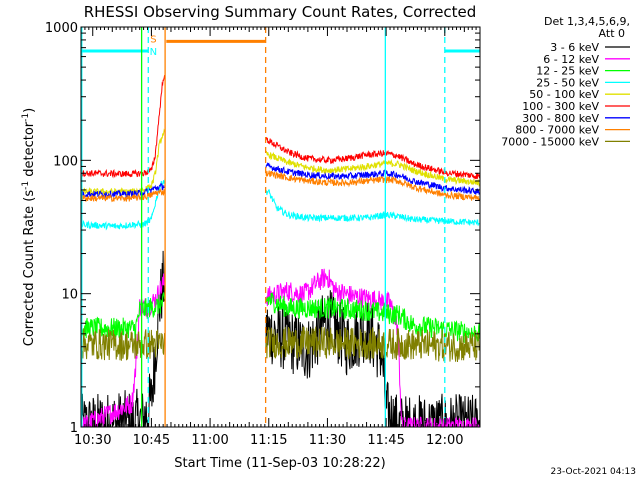 Image resolution: width=640 pixels, height=480 pixels. Describe the element at coordinates (153, 52) in the screenshot. I see `marker-n: N` at that location.